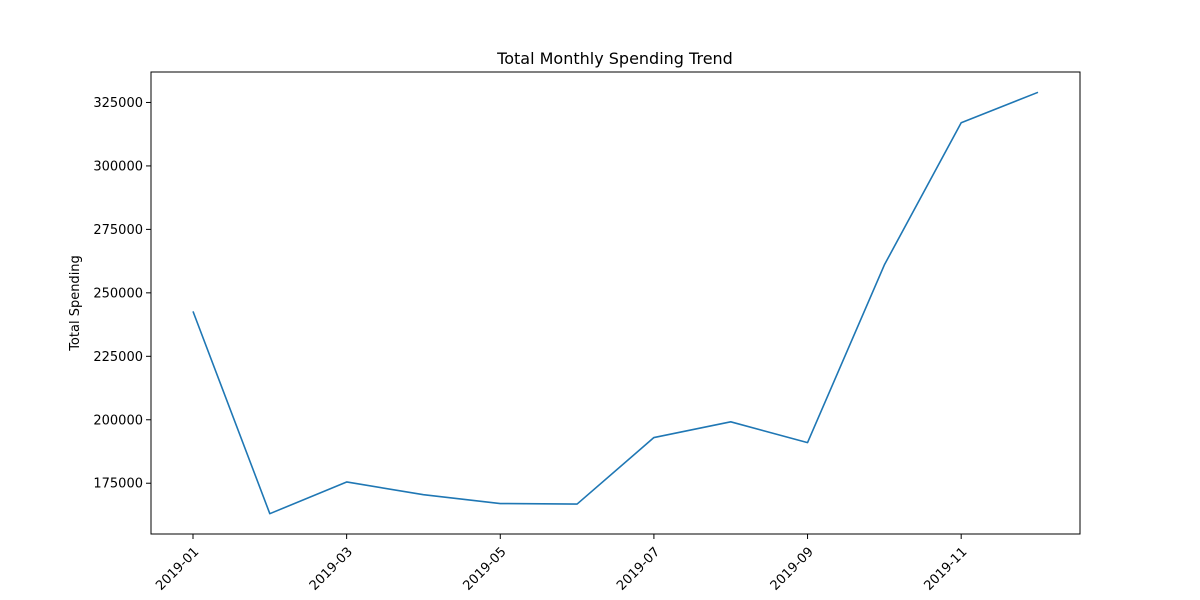 Image resolution: width=1200 pixels, height=600 pixels. Describe the element at coordinates (118, 103) in the screenshot. I see `y-tick-label: 325000` at that location.